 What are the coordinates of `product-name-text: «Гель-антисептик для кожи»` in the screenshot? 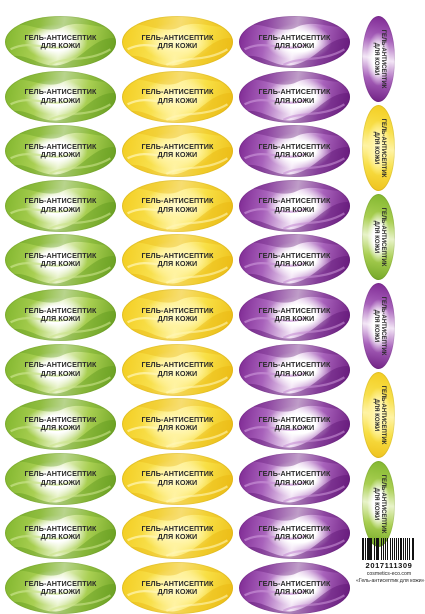 It's located at (390, 581).